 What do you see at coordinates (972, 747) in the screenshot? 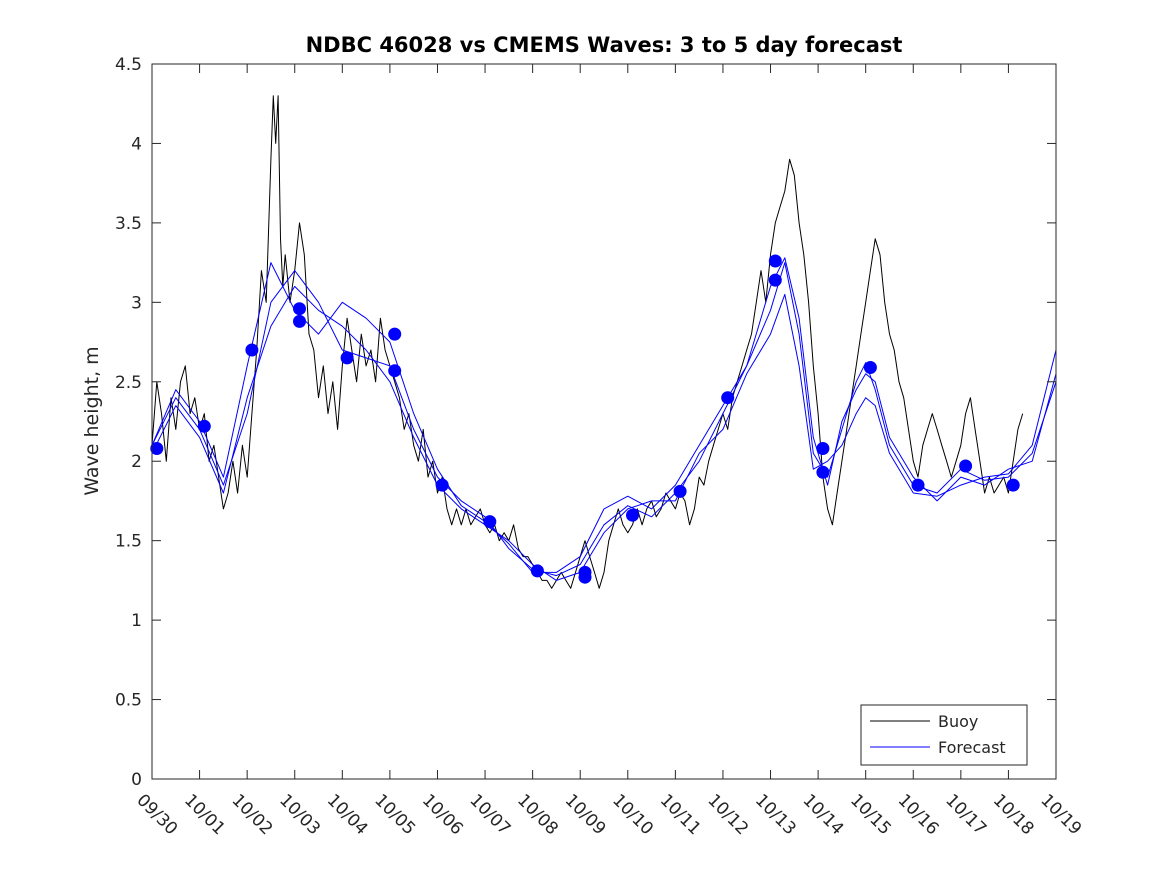
I see `legend-label-forecast: Forecast` at bounding box center [972, 747].